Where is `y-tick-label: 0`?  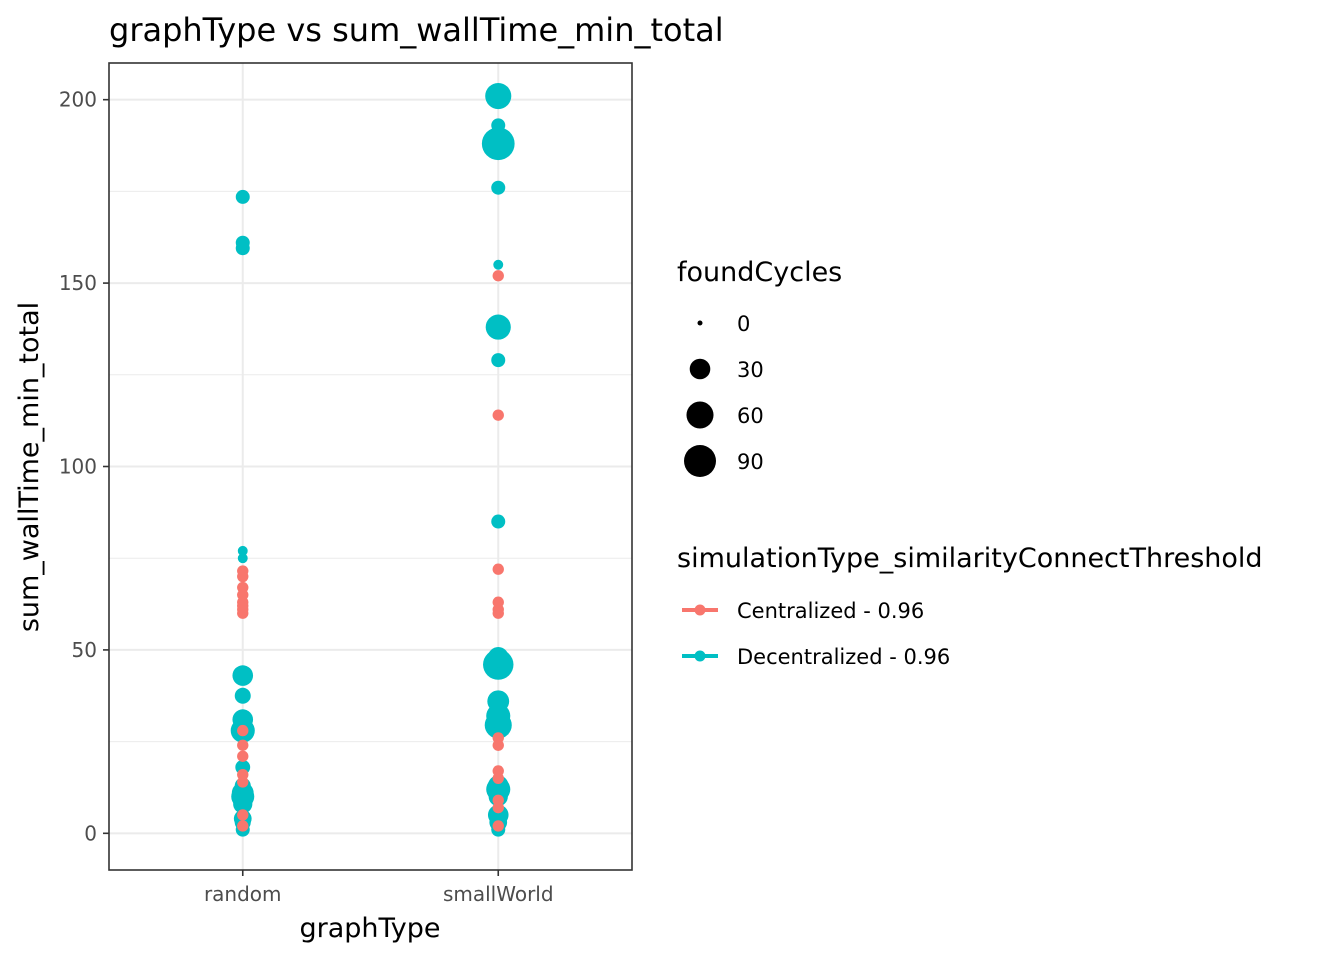
y-tick-label: 0 is located at coordinates (90, 833).